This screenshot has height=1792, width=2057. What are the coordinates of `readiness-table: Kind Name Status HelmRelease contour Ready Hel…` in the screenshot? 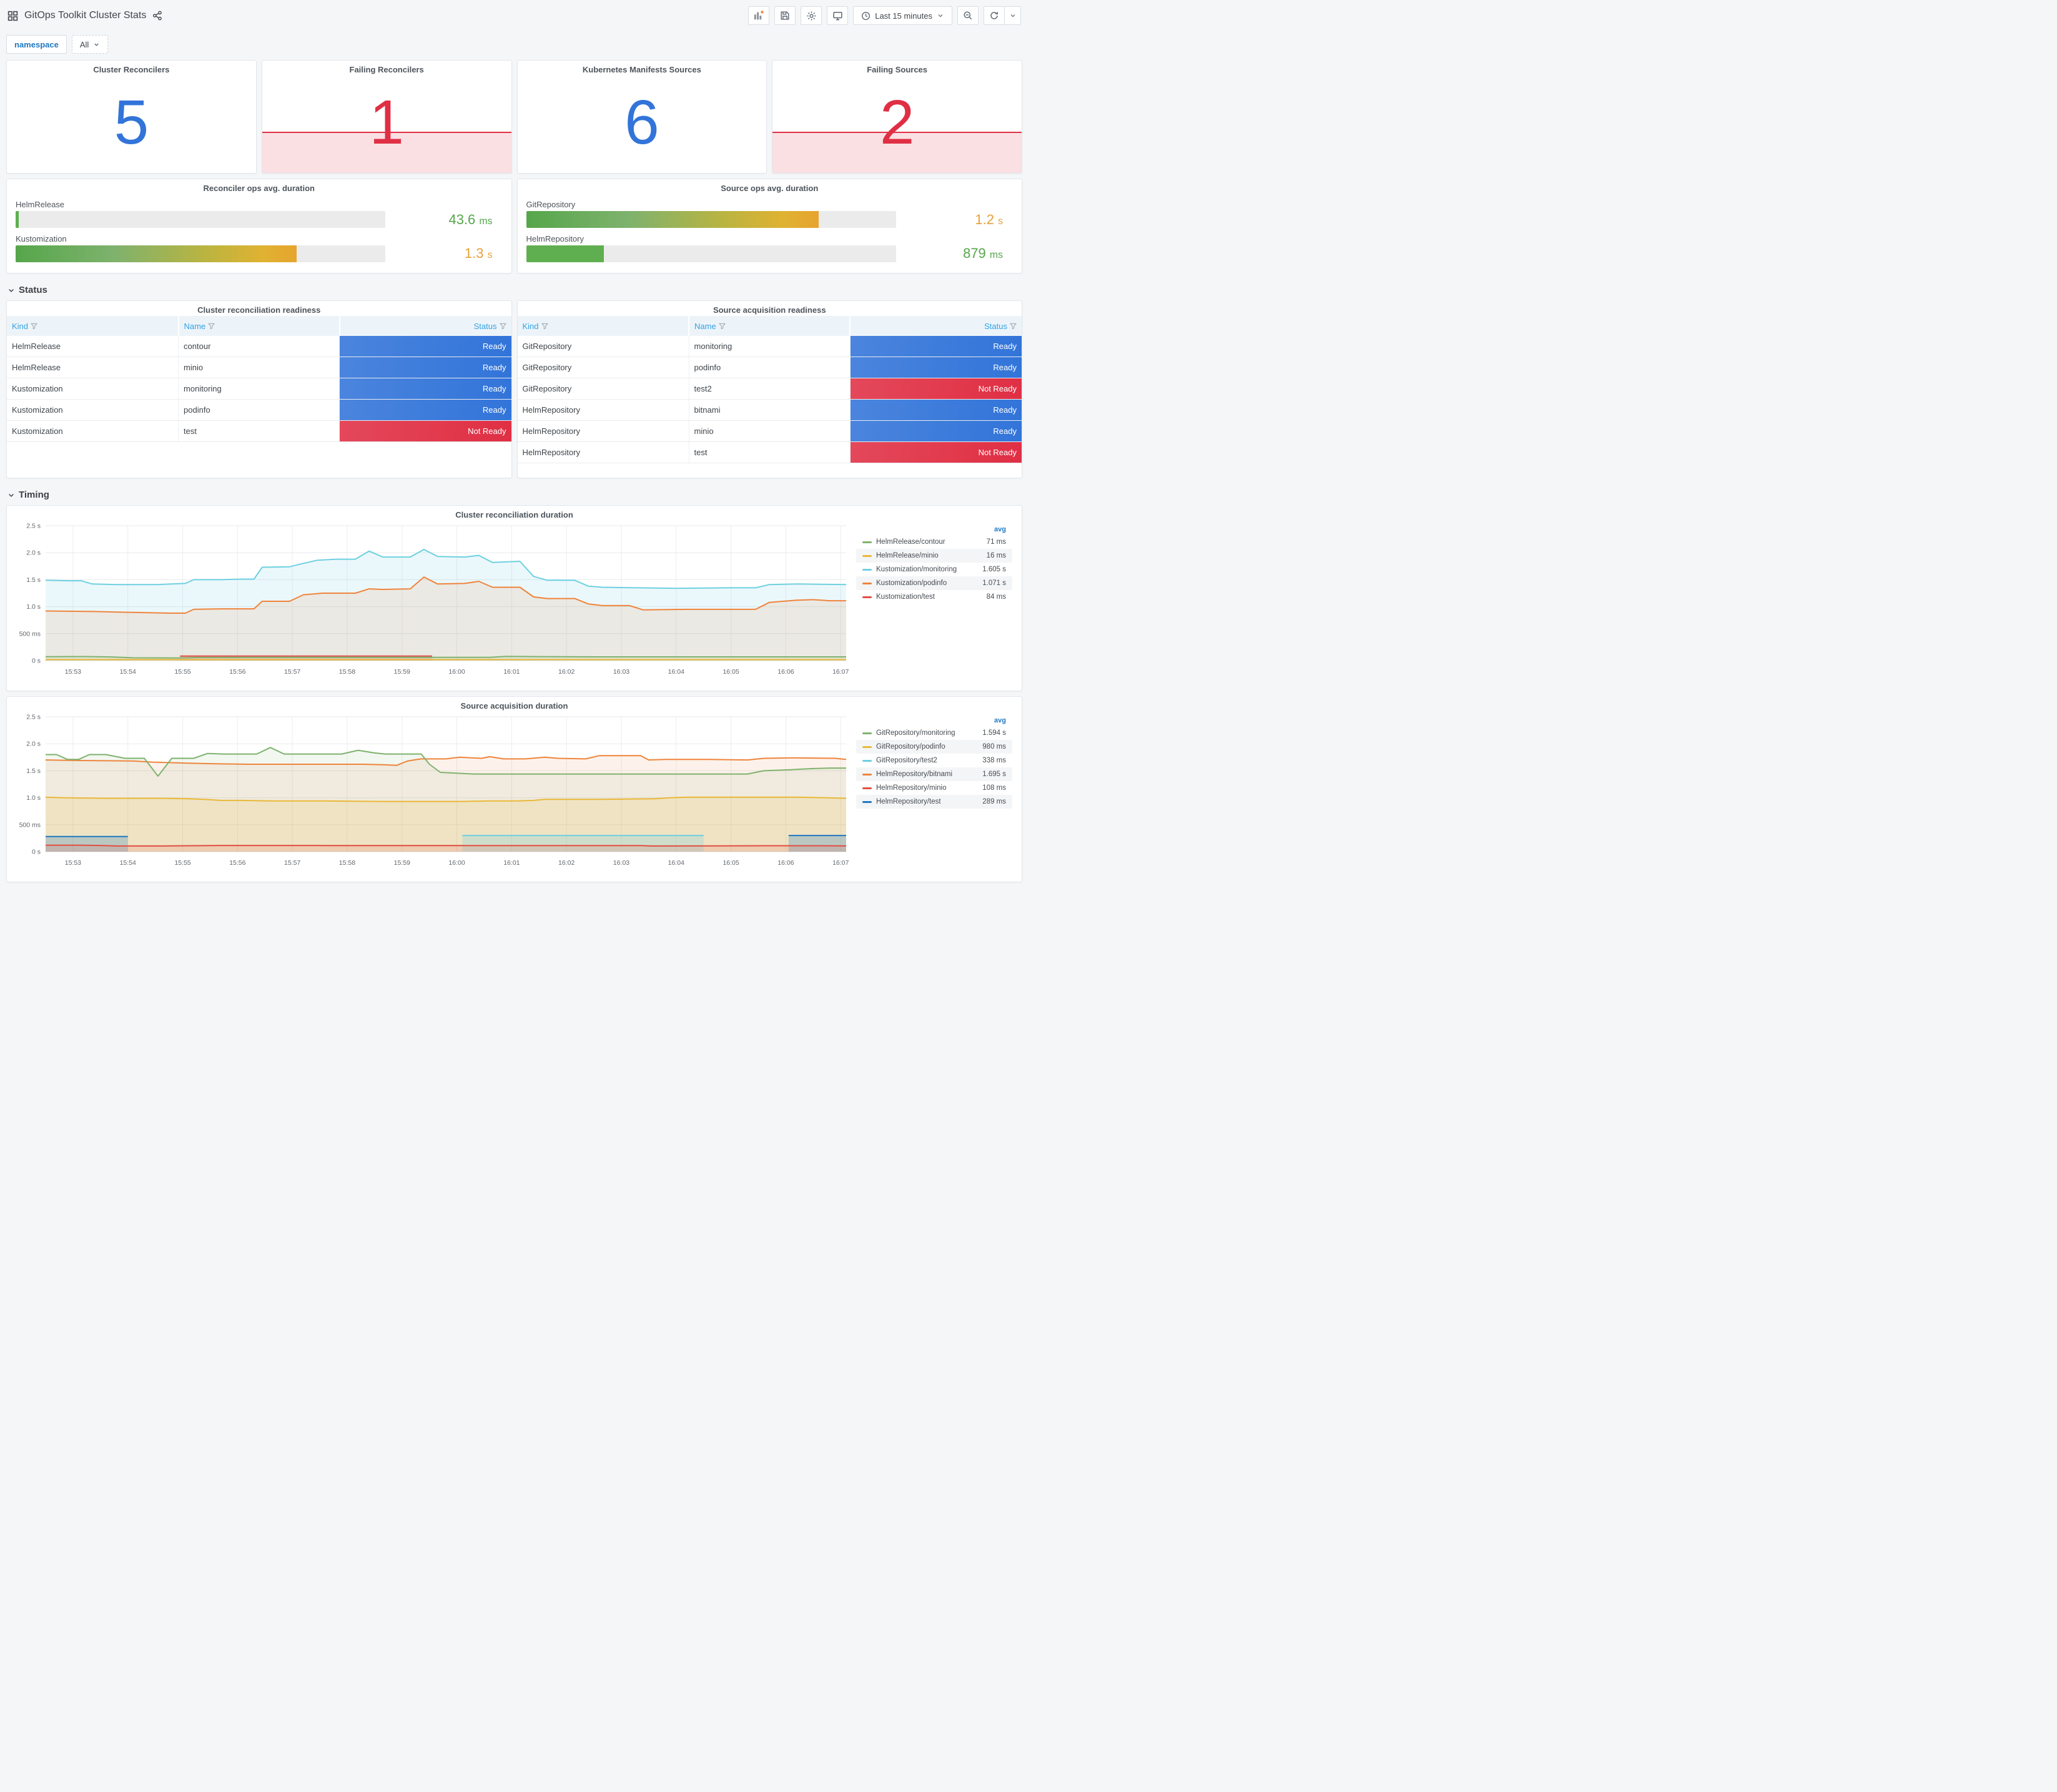 It's located at (259, 379).